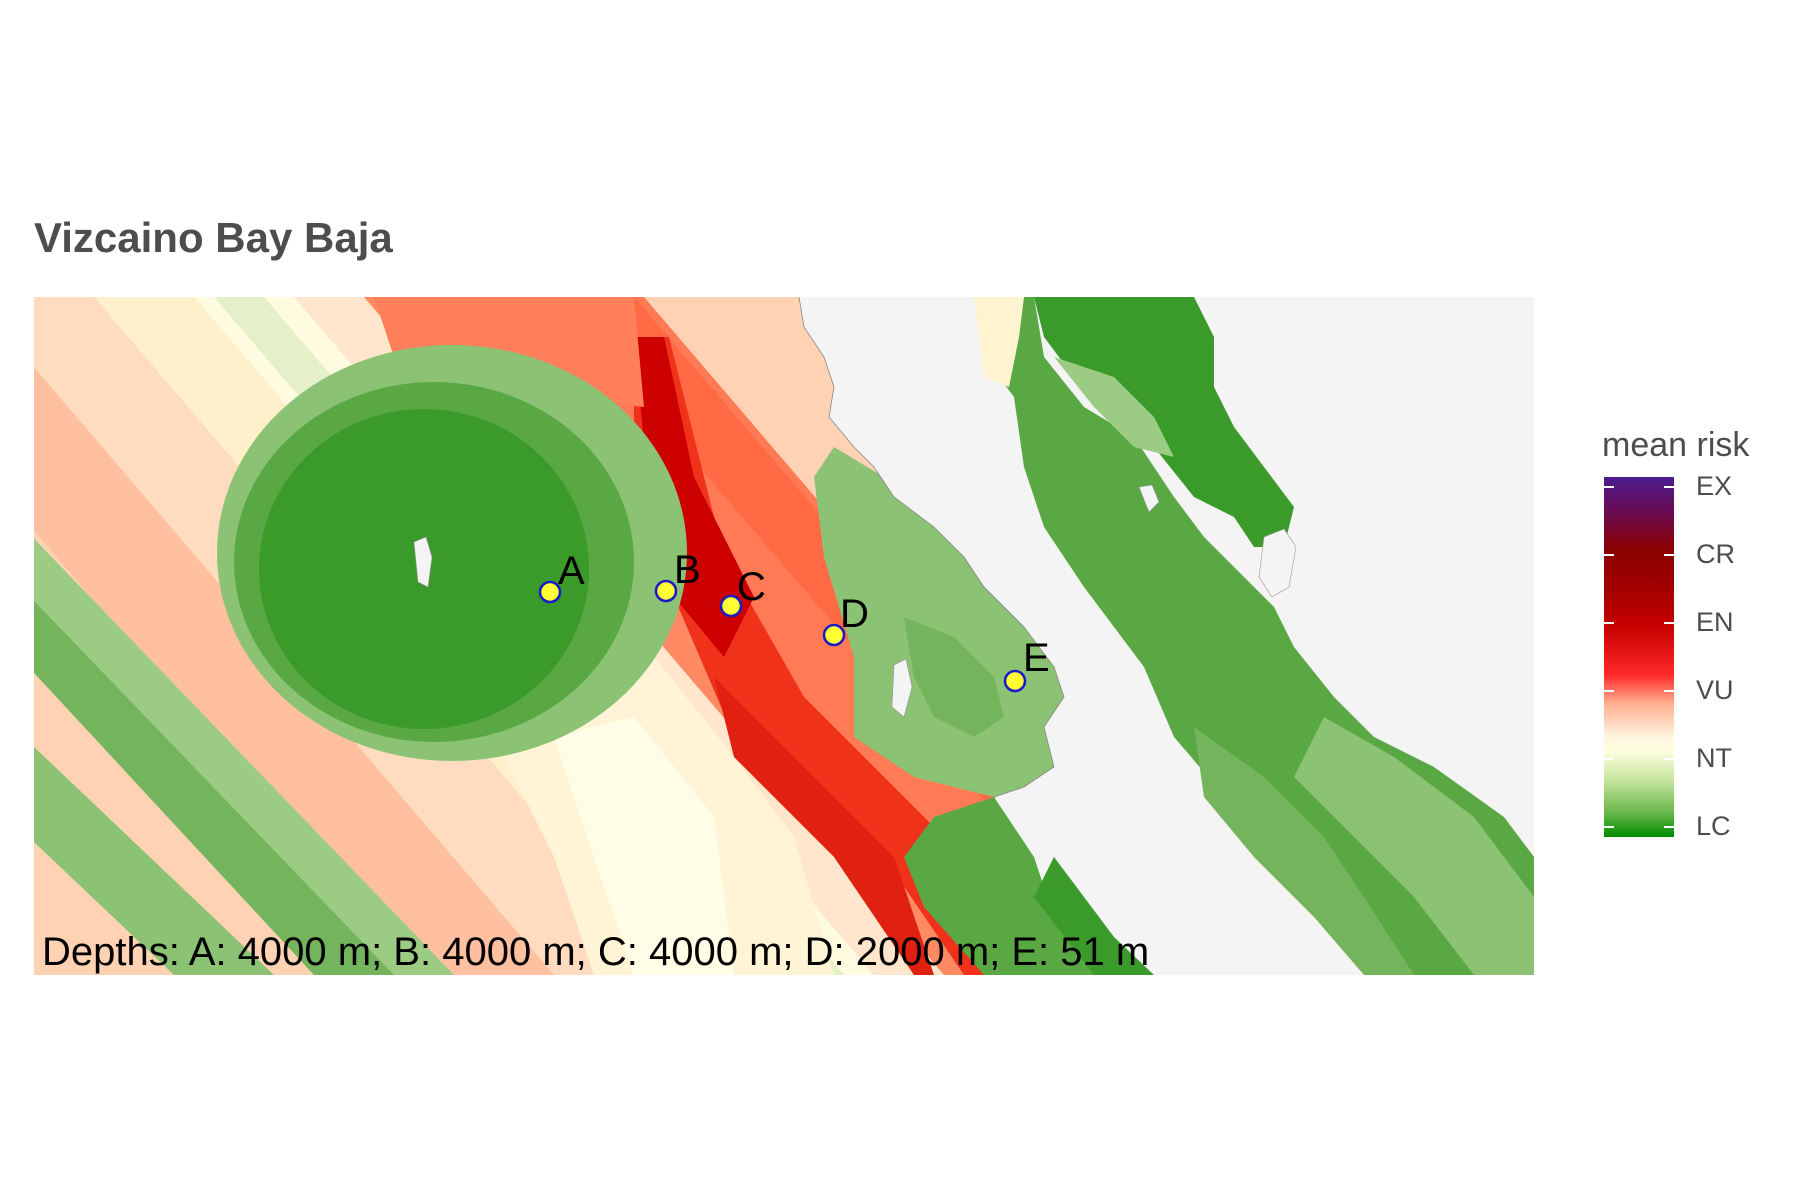  Describe the element at coordinates (550, 592) in the screenshot. I see `site-marker-a` at that location.